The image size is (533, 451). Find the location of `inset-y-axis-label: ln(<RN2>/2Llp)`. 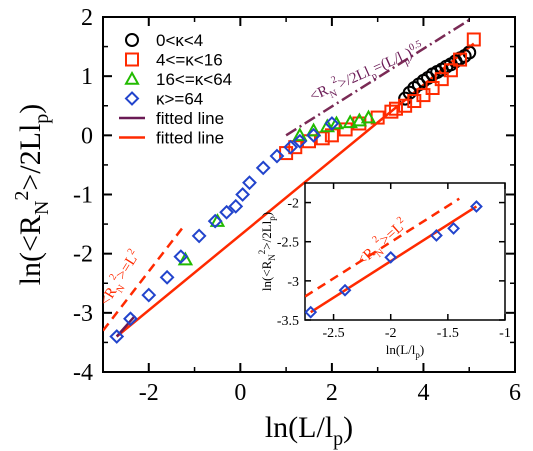

inset-y-axis-label: ln(<RN2>/2Llp) is located at coordinates (267, 251).